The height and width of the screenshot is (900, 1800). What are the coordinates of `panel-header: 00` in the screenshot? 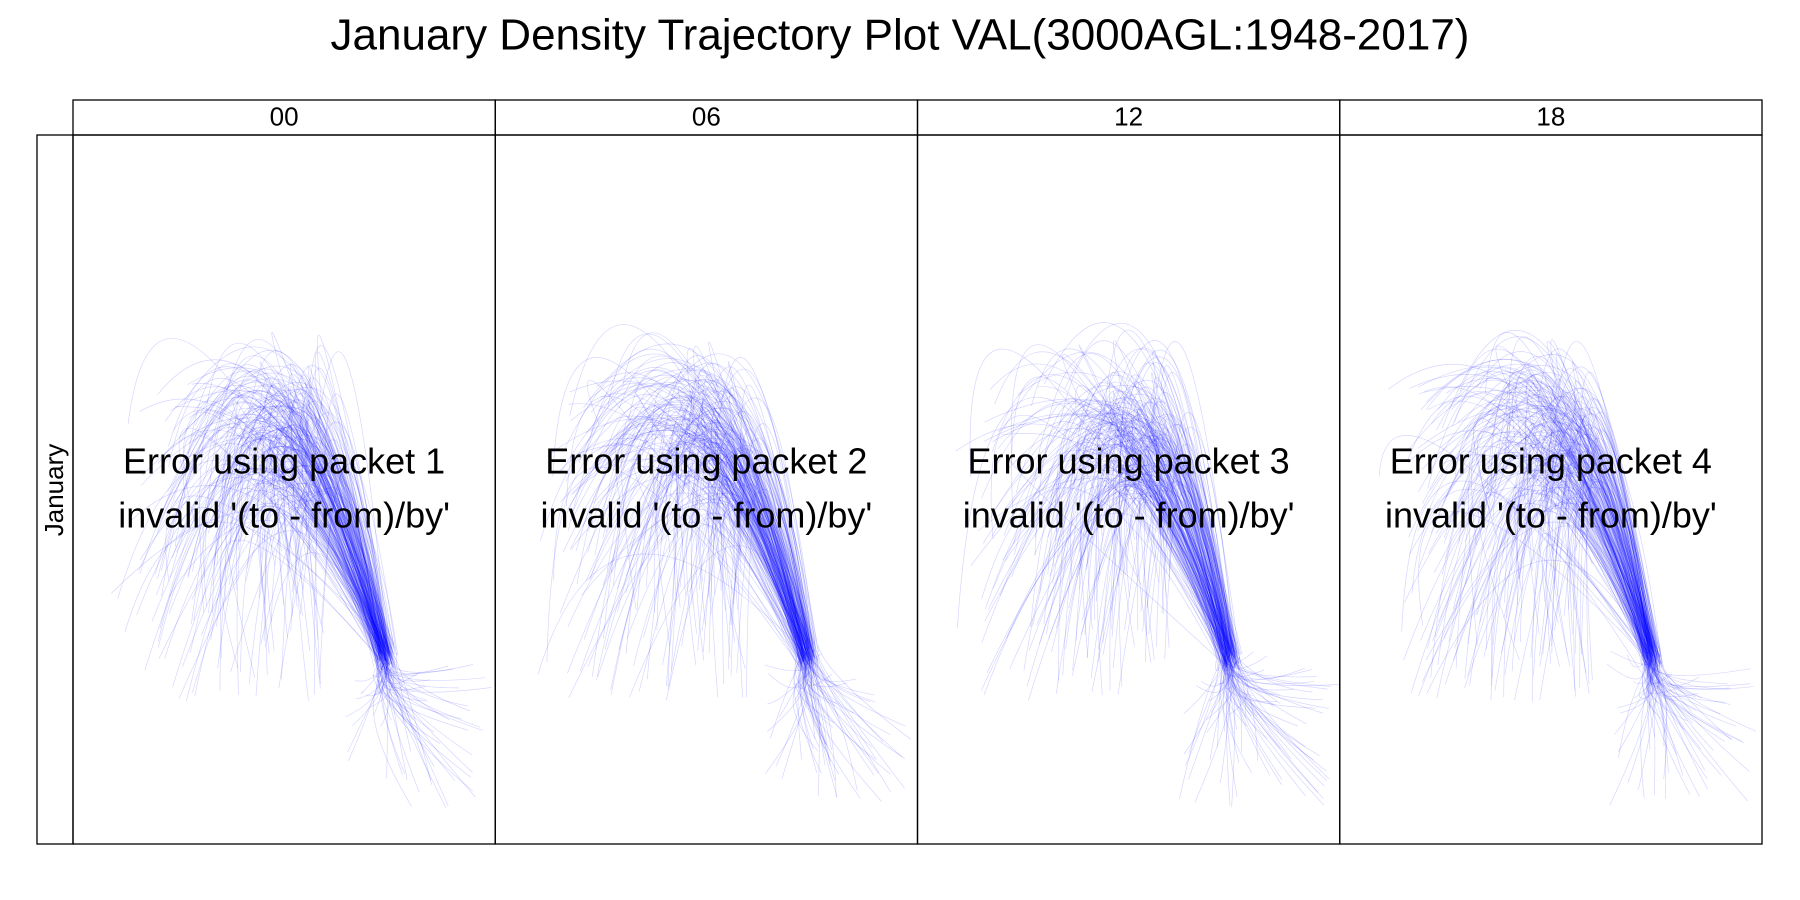 It's located at (284, 116).